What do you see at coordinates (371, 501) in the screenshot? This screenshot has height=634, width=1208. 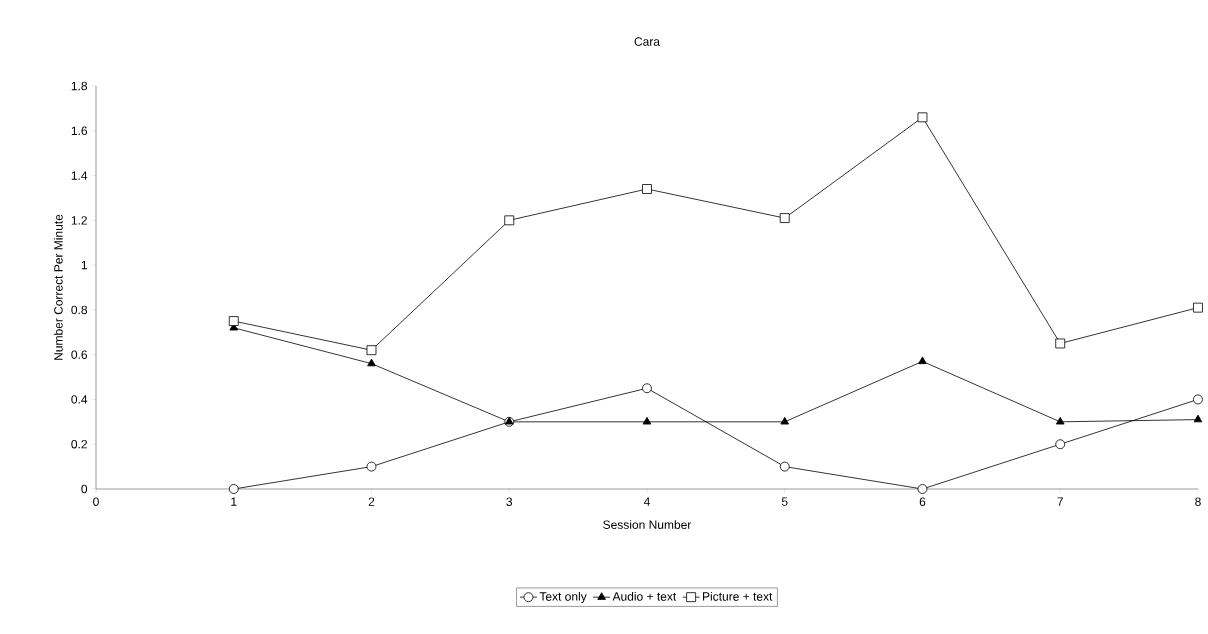 I see `x-tick-label: 2` at bounding box center [371, 501].